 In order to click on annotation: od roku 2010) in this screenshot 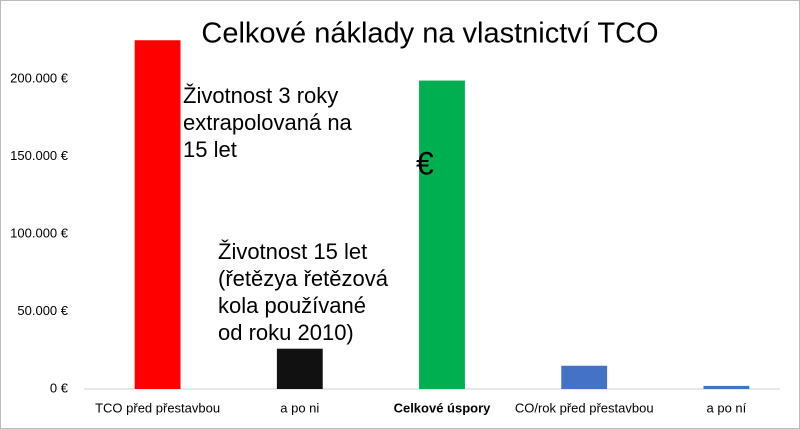, I will do `click(286, 332)`.